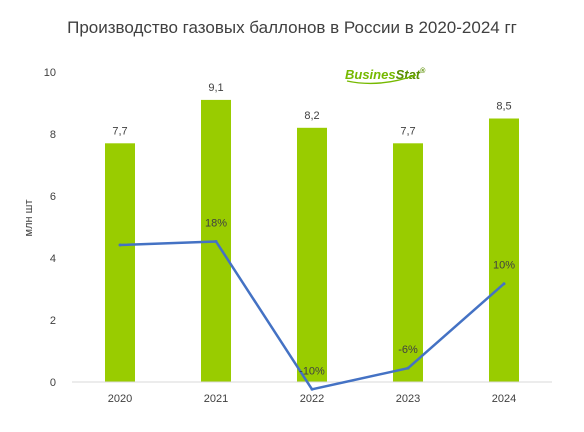  I want to click on bar-2023, so click(408, 262).